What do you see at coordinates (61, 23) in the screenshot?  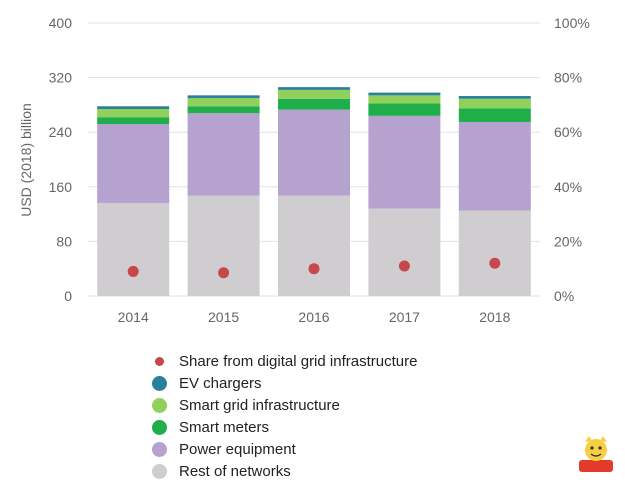 I see `y-tick-label: 400` at bounding box center [61, 23].